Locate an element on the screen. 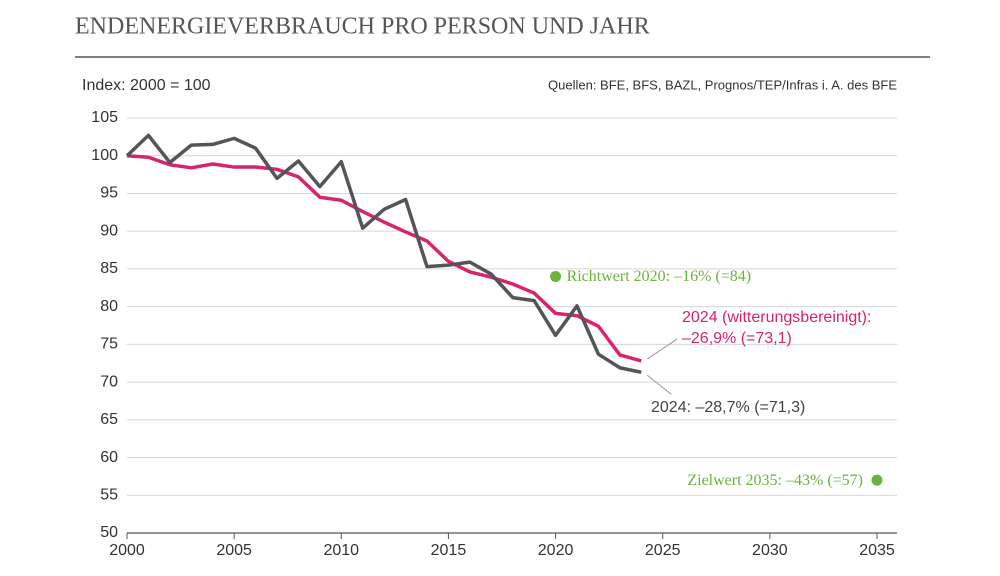  y-tick-label: 50 is located at coordinates (109, 532).